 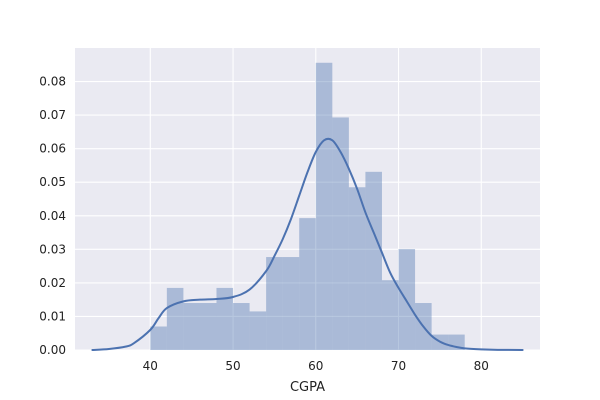 I want to click on x-tick-label: 50, so click(x=232, y=366).